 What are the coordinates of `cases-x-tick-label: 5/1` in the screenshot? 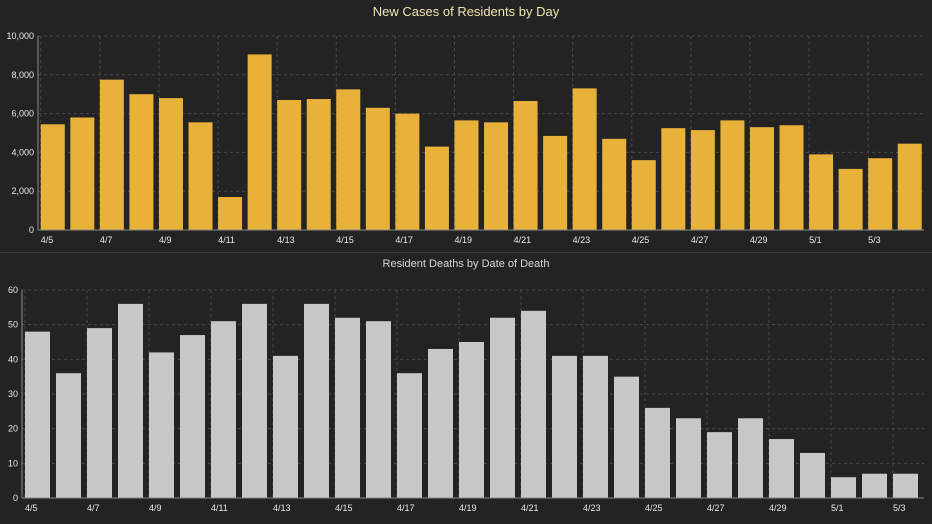 It's located at (815, 240).